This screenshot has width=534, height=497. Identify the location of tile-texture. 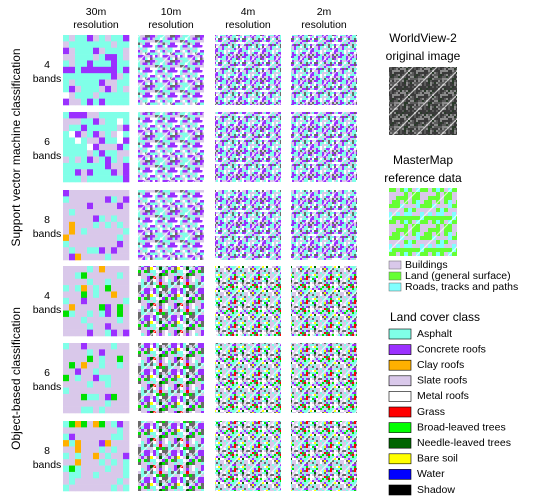
(324, 301).